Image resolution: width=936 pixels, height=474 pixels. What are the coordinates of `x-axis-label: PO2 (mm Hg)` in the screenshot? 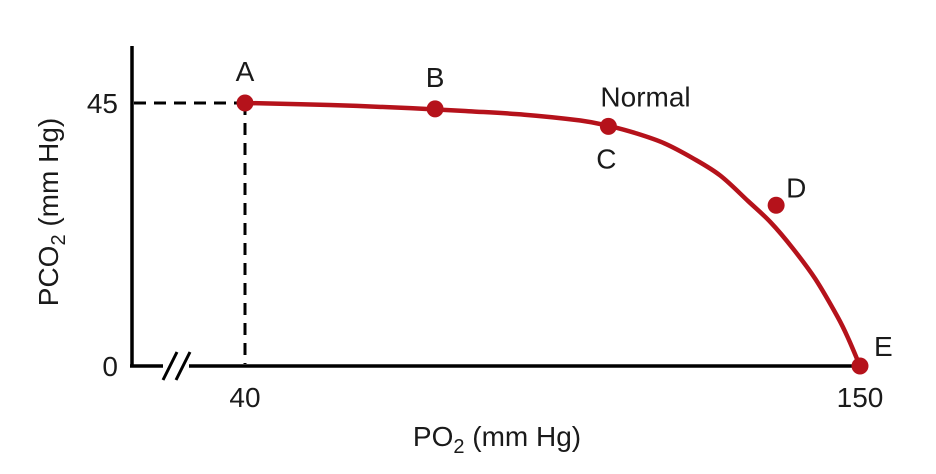 It's located at (497, 439).